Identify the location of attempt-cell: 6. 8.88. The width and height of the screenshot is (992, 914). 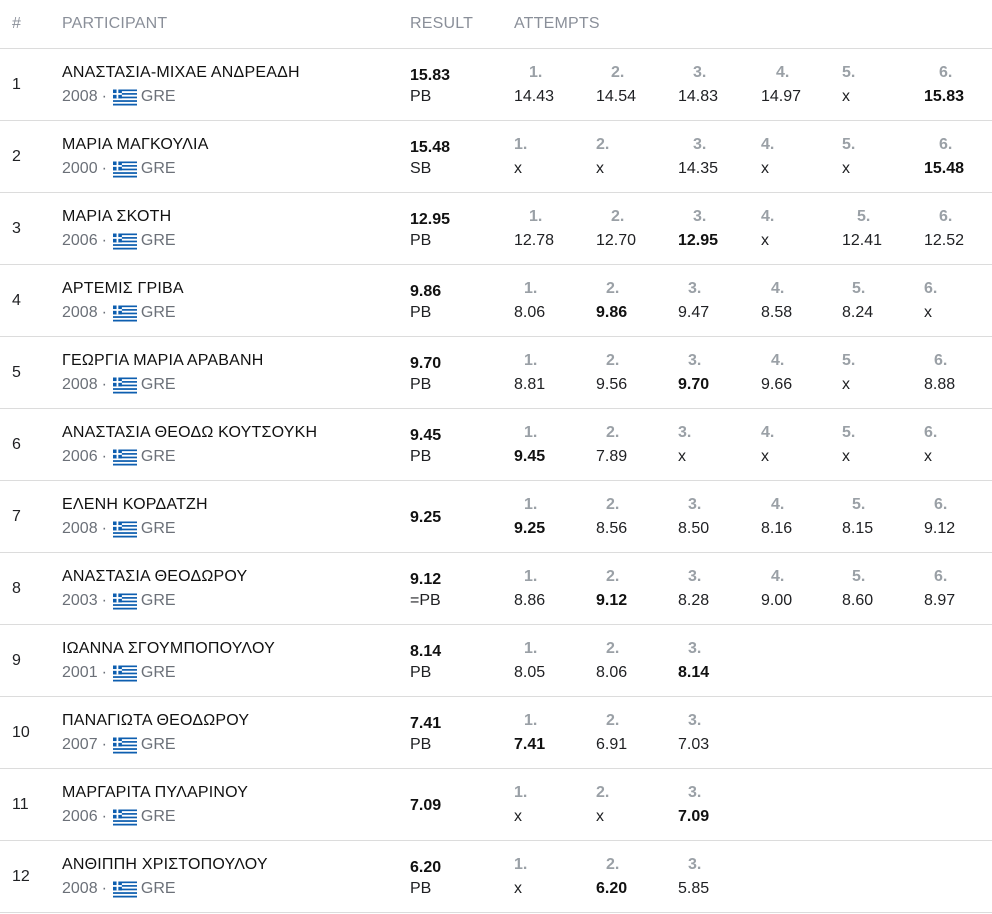
(958, 373).